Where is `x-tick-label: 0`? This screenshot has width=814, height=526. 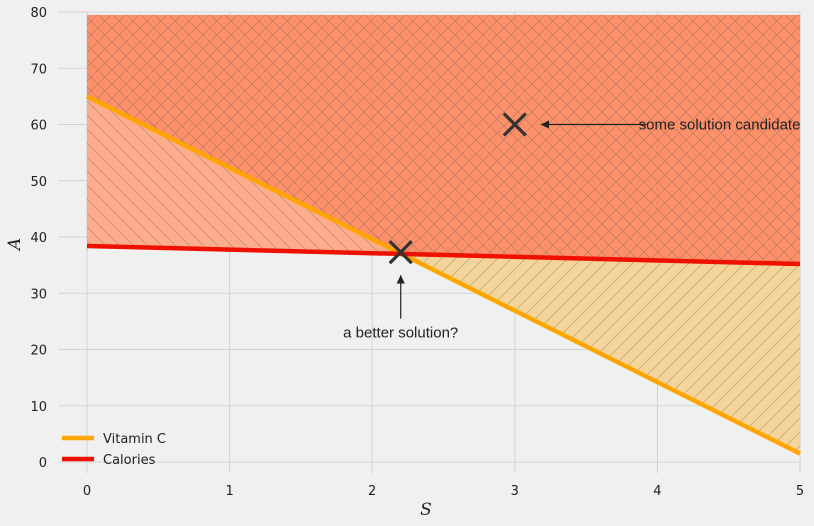
x-tick-label: 0 is located at coordinates (87, 491).